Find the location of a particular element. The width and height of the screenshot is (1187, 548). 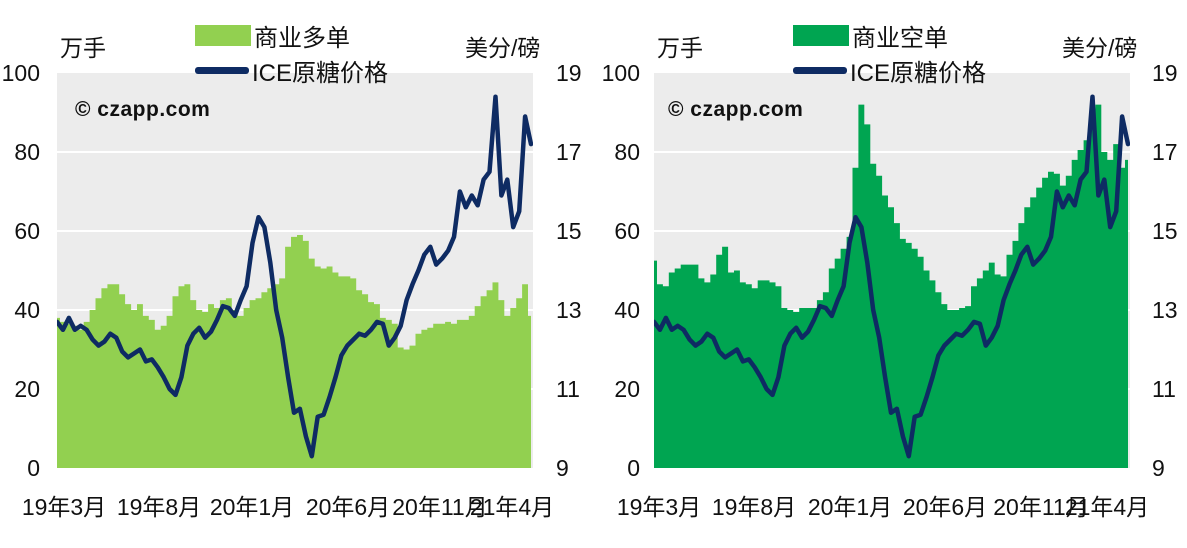

legend: 商业空单 ICE原糖价格 is located at coordinates (889, 54).